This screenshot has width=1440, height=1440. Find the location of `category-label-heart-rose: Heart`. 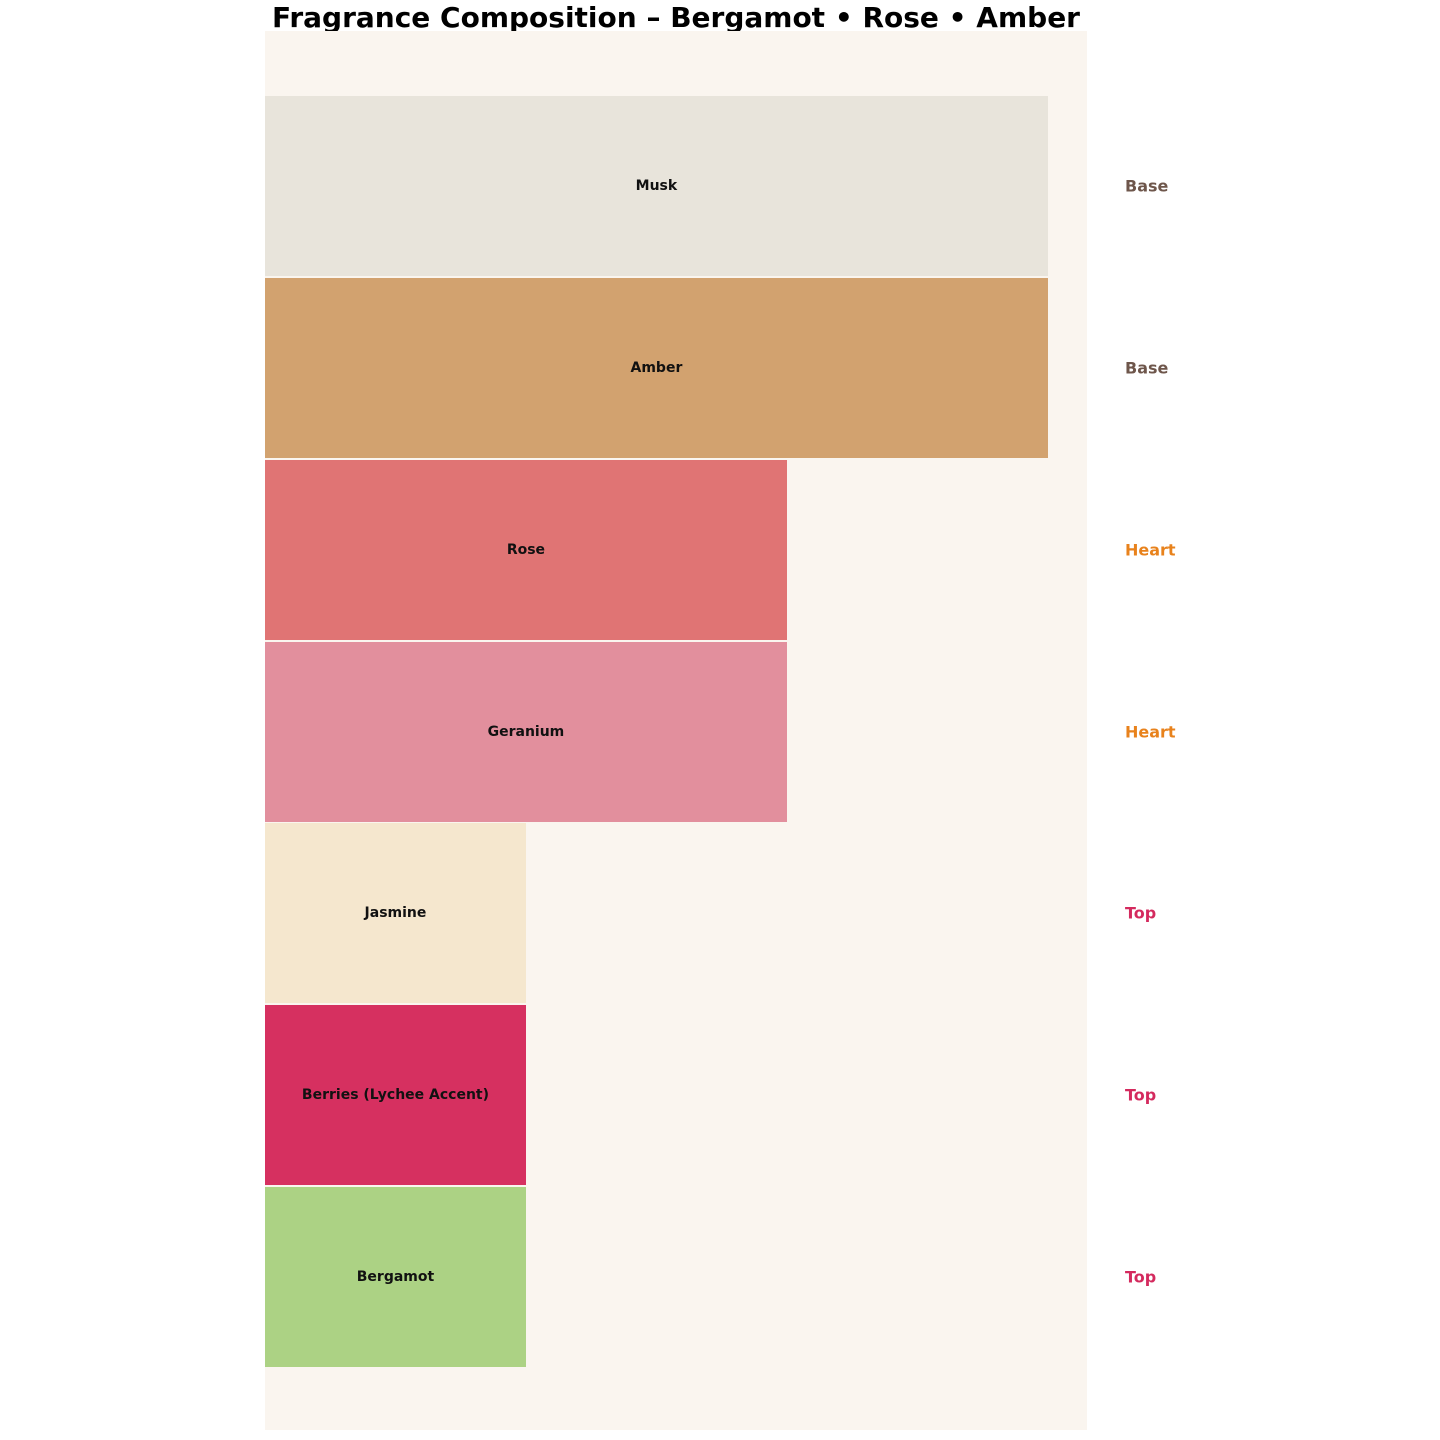

category-label-heart-rose: Heart is located at coordinates (1150, 550).